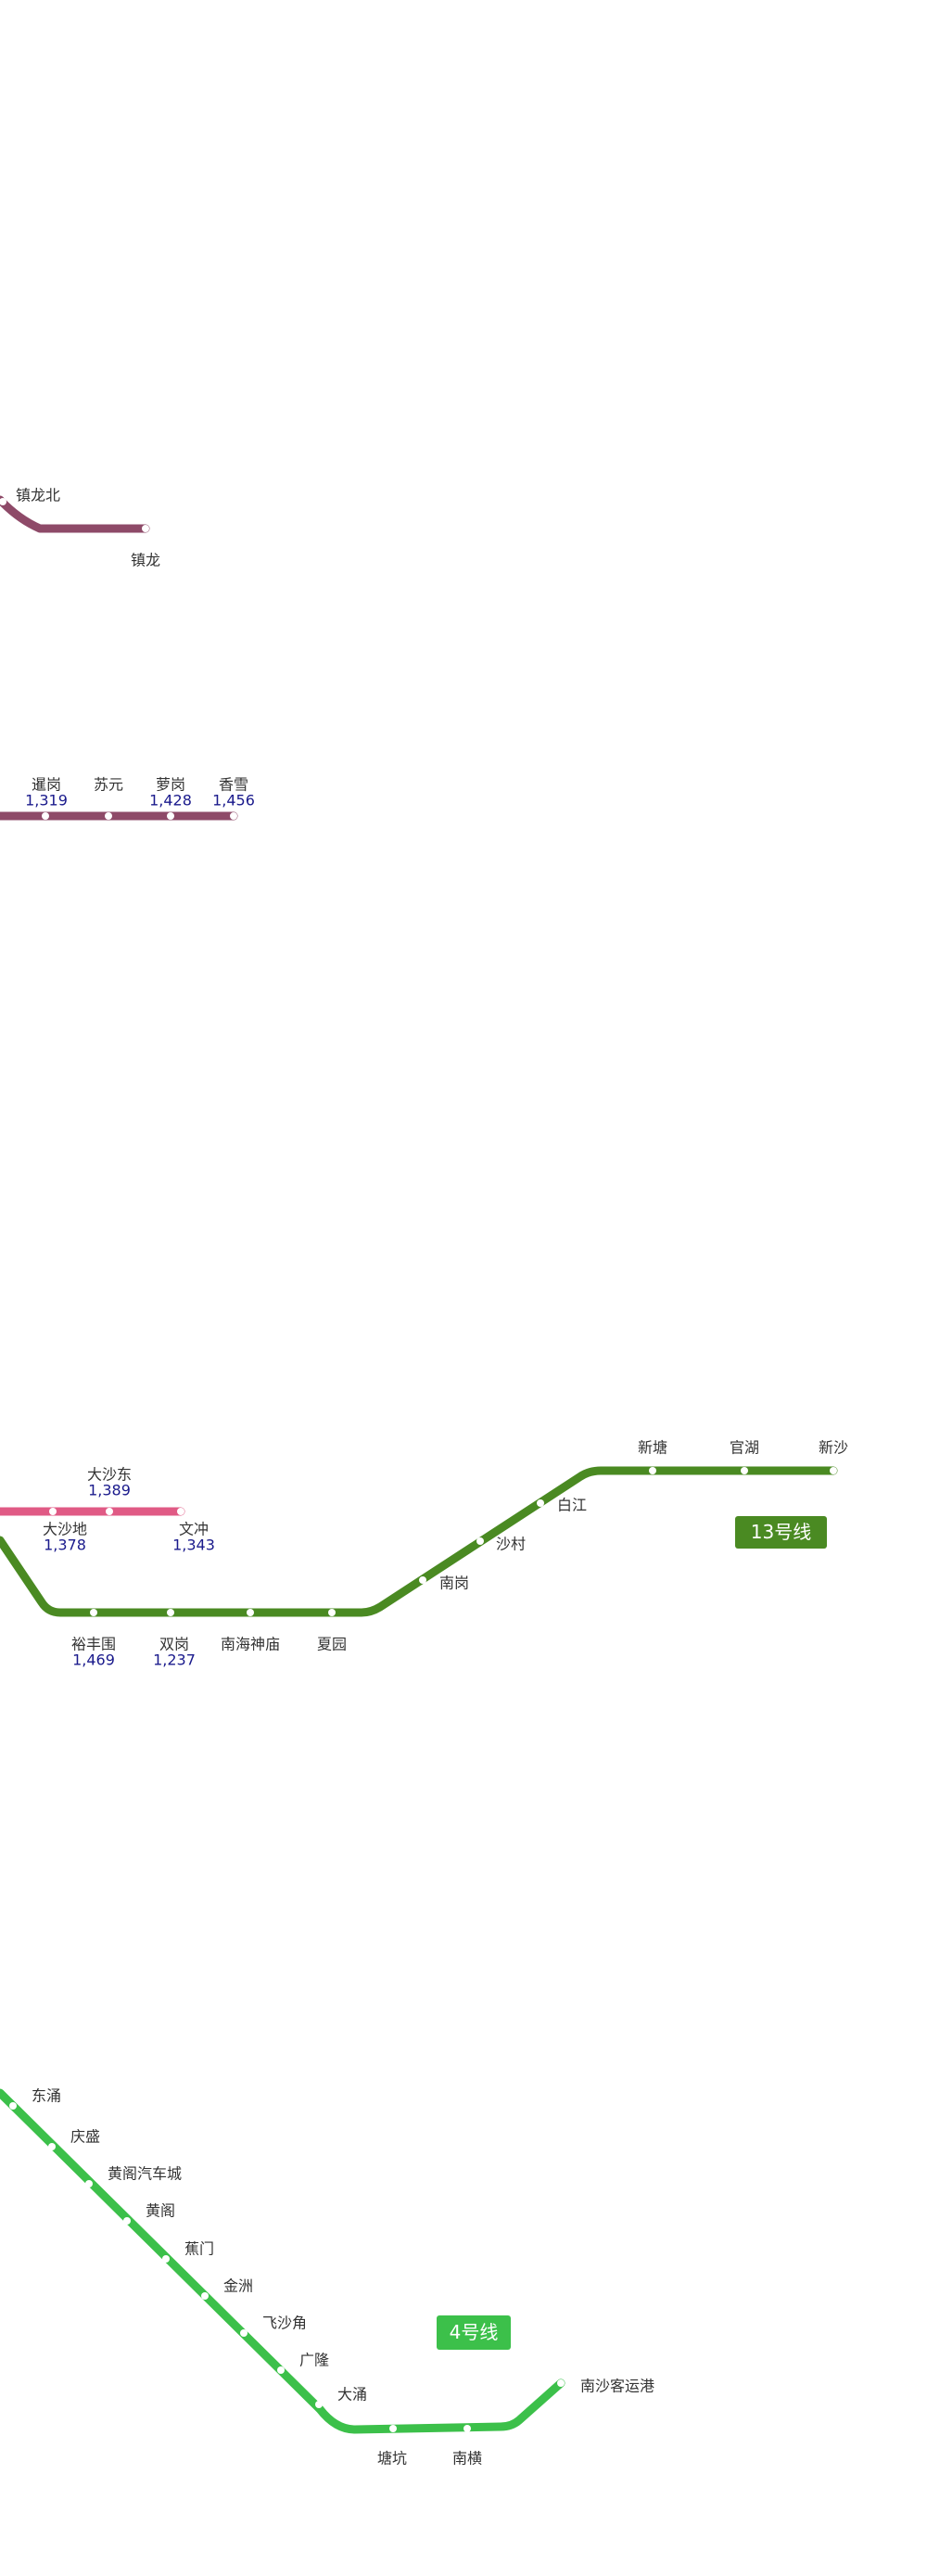  Describe the element at coordinates (352, 2395) in the screenshot. I see `station-name: 大涌` at that location.